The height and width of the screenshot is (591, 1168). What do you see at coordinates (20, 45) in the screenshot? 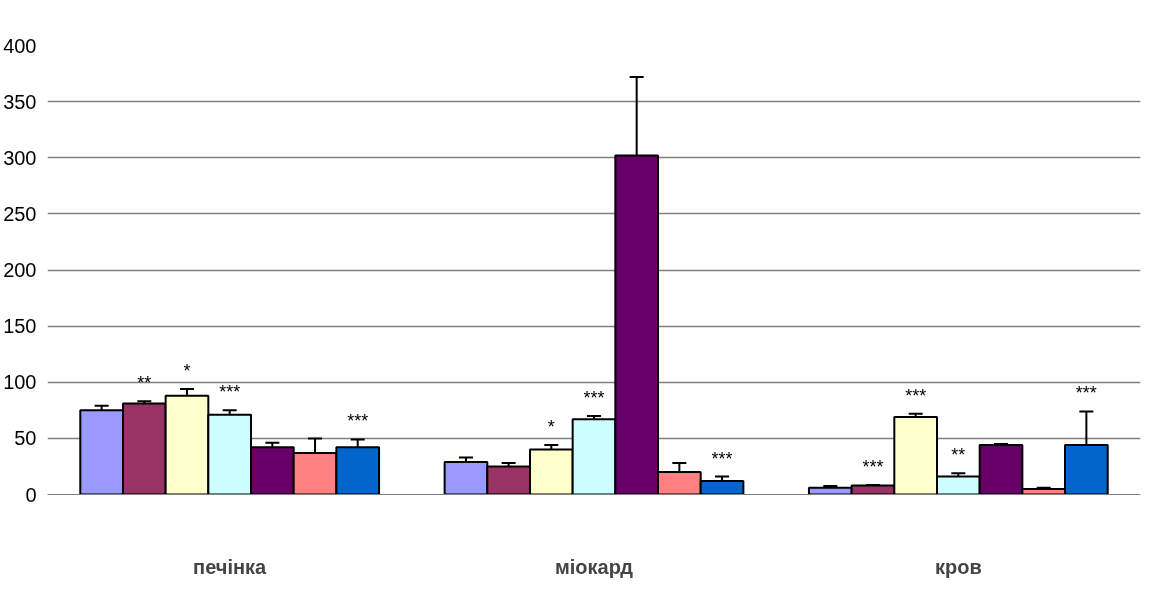
I see `y-tick-label: 400` at bounding box center [20, 45].